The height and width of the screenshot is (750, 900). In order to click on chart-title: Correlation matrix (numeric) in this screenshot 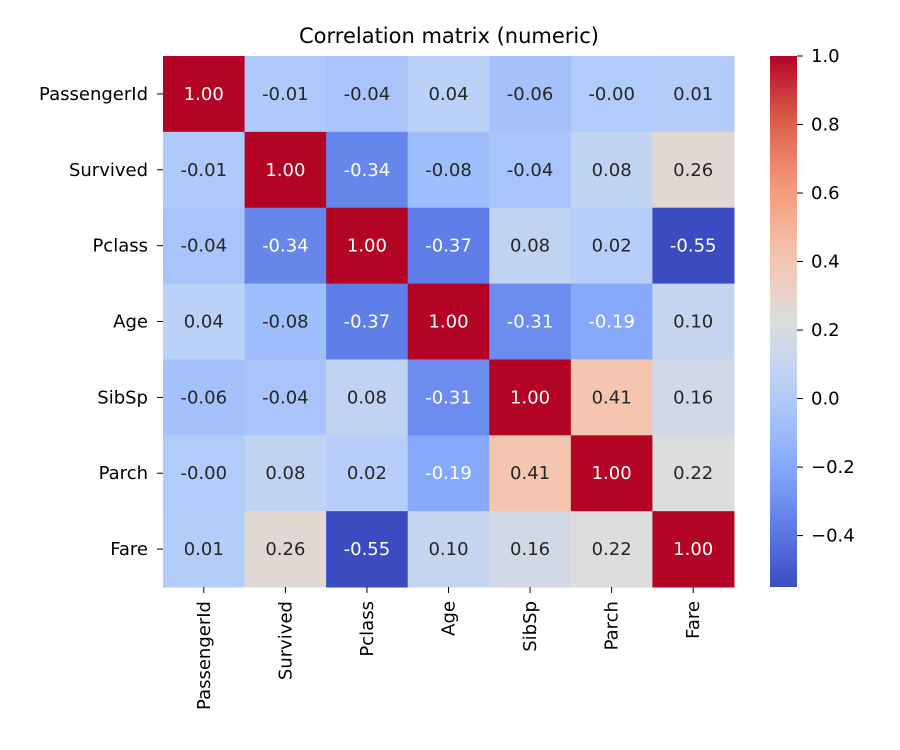, I will do `click(449, 36)`.